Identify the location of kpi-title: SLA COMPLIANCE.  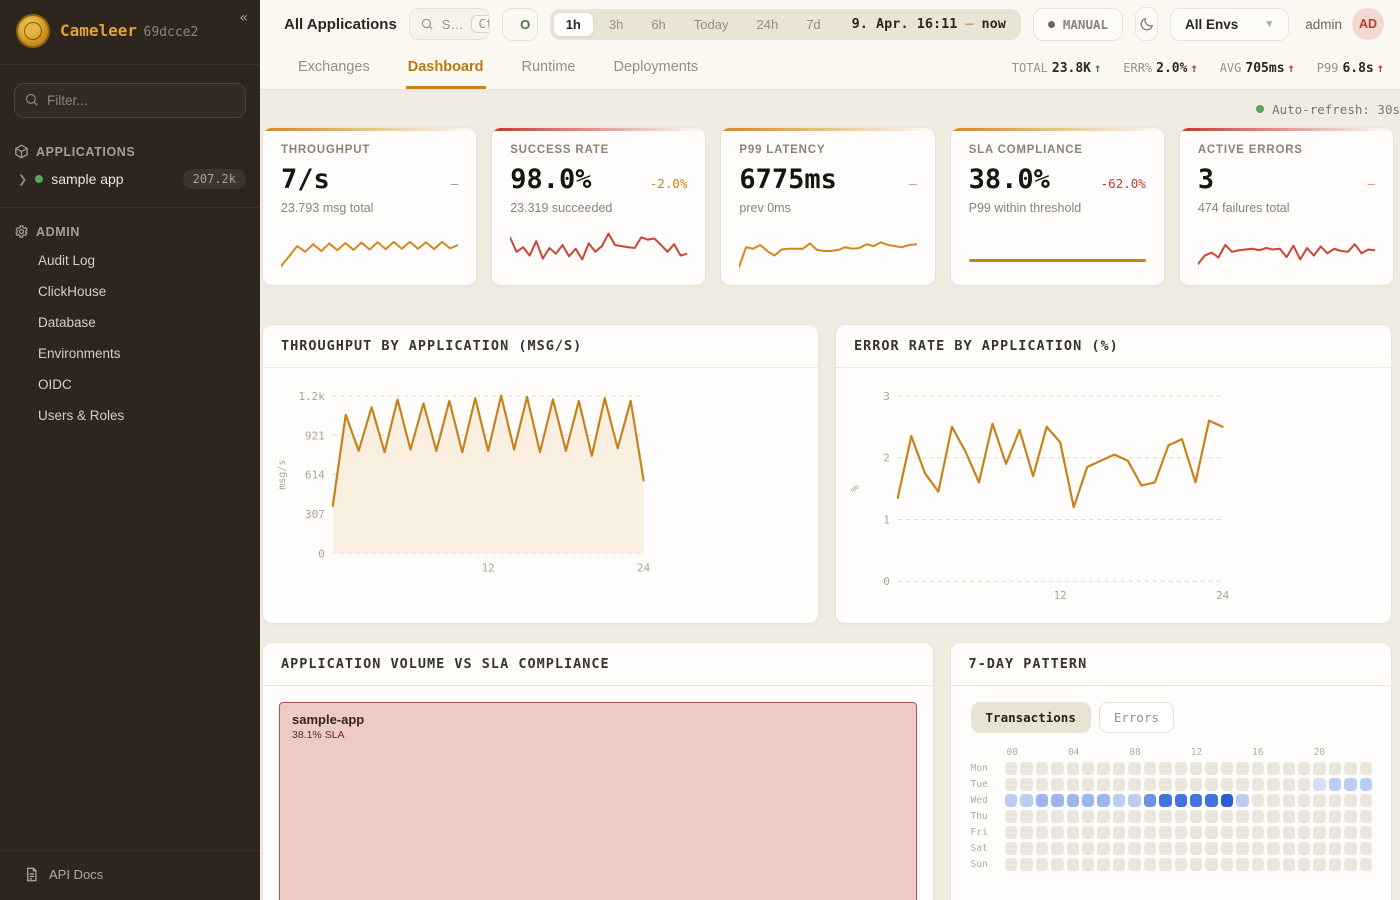
(1025, 150).